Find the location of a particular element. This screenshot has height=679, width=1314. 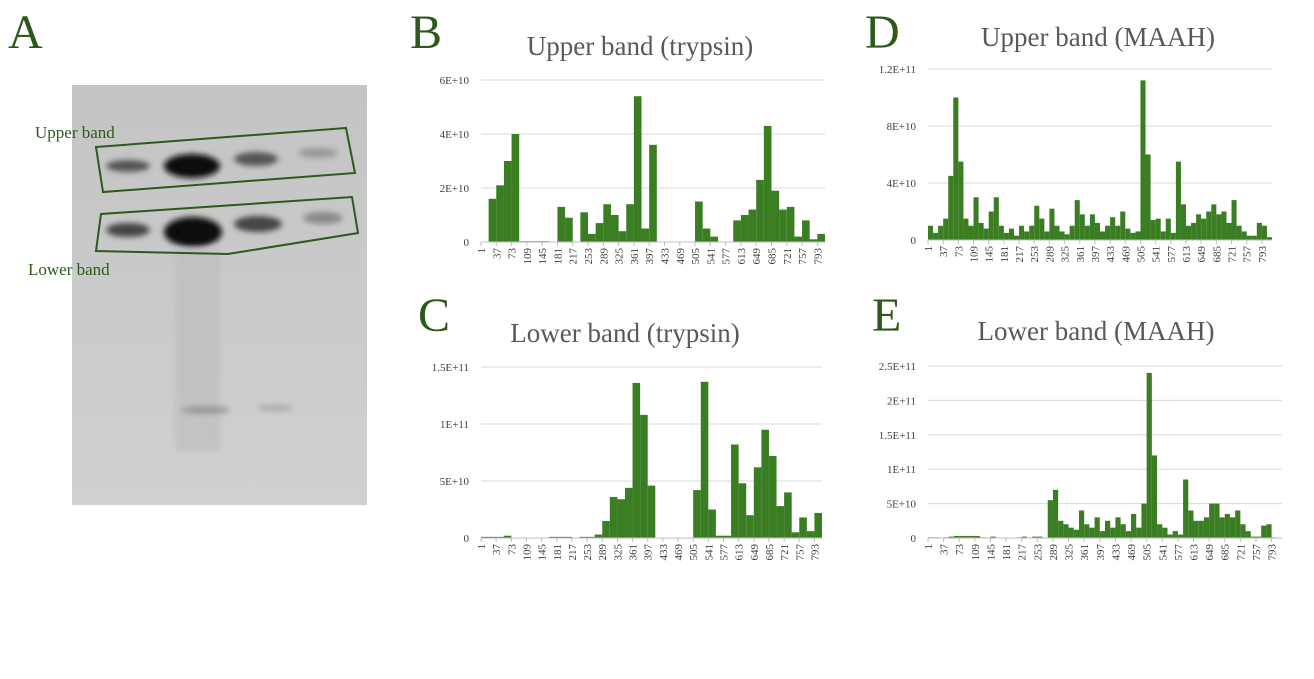

y-tick-label: 0 is located at coordinates (914, 539).